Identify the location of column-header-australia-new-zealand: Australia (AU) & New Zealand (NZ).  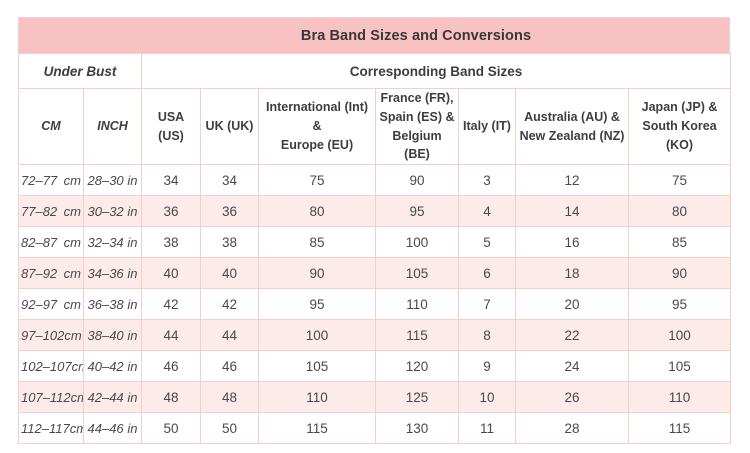
(572, 126).